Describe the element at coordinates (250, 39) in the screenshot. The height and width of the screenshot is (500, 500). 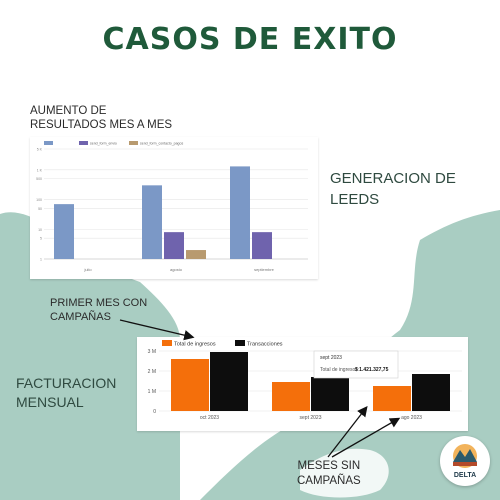
I see `page-title: CASOS DE EXITO` at that location.